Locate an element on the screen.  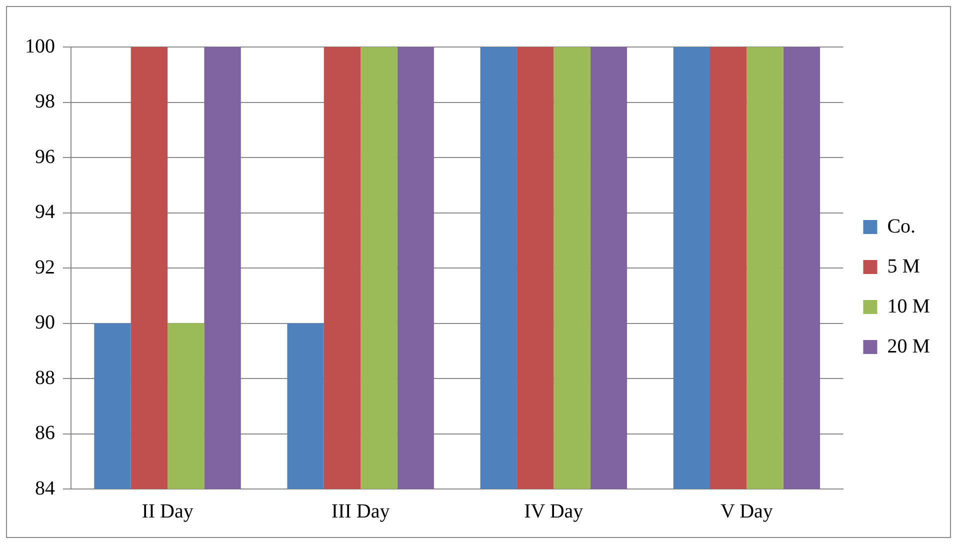
x-tick-label: II Day is located at coordinates (168, 511).